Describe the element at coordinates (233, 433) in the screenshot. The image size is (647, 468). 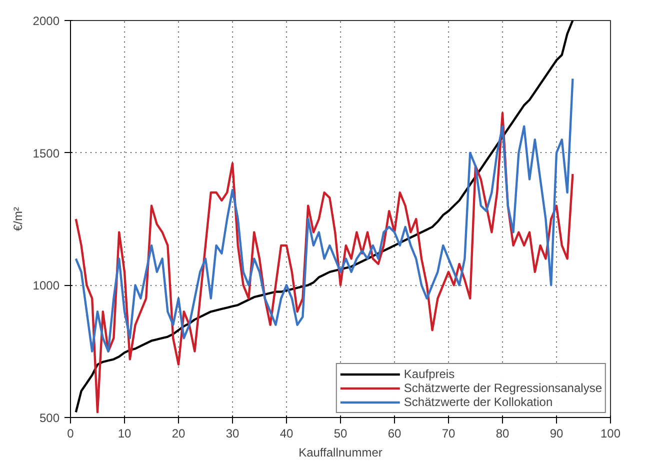
I see `x-tick-label: 30` at that location.